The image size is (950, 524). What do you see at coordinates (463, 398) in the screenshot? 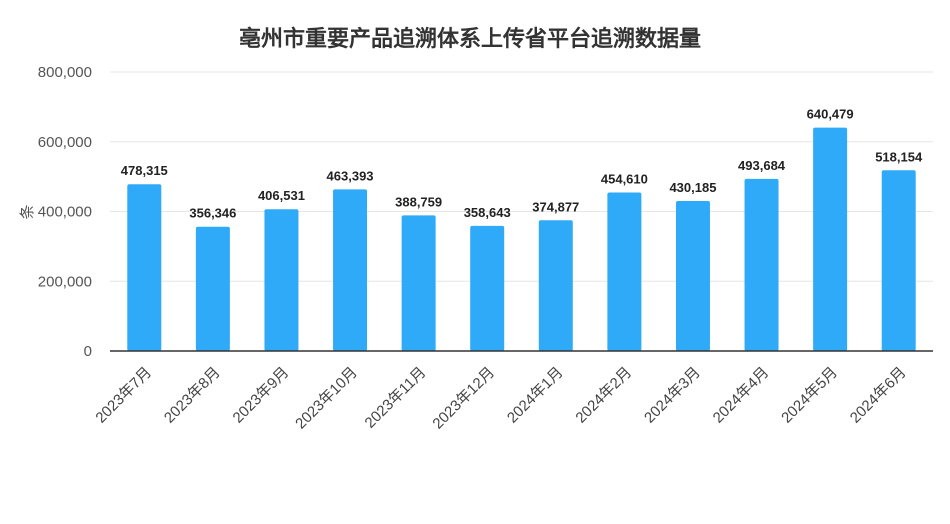
I see `x-tick-label: 2023年12月` at bounding box center [463, 398].